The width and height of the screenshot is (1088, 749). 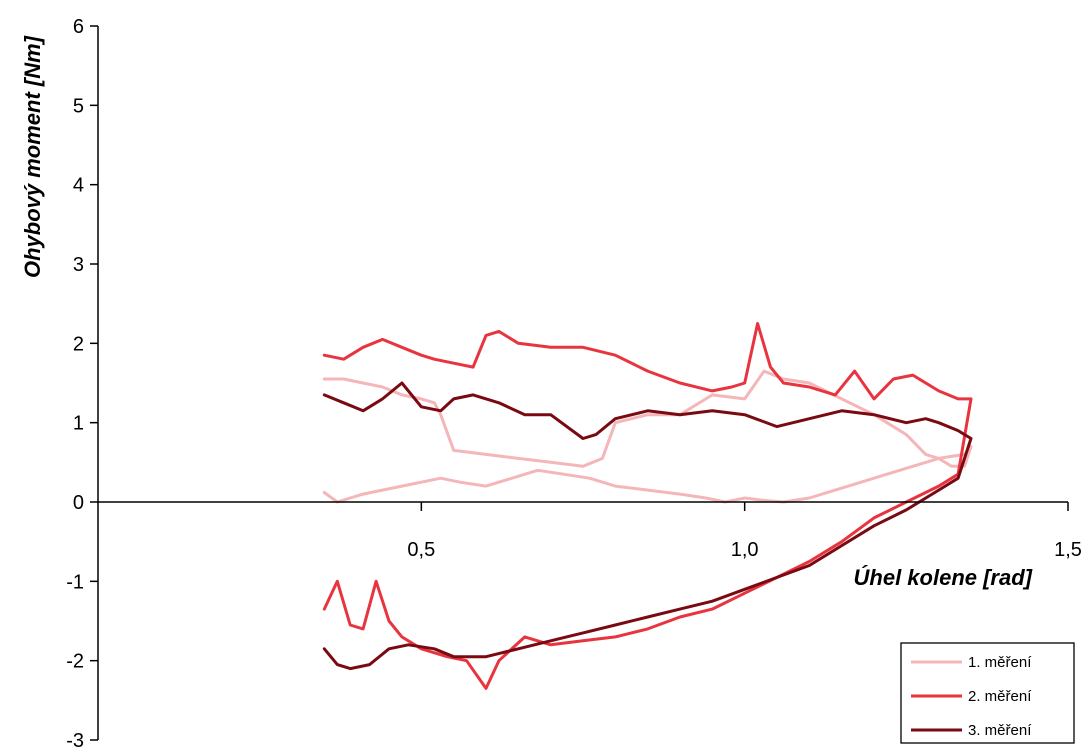 I want to click on y-tick-label: 2, so click(x=78, y=344).